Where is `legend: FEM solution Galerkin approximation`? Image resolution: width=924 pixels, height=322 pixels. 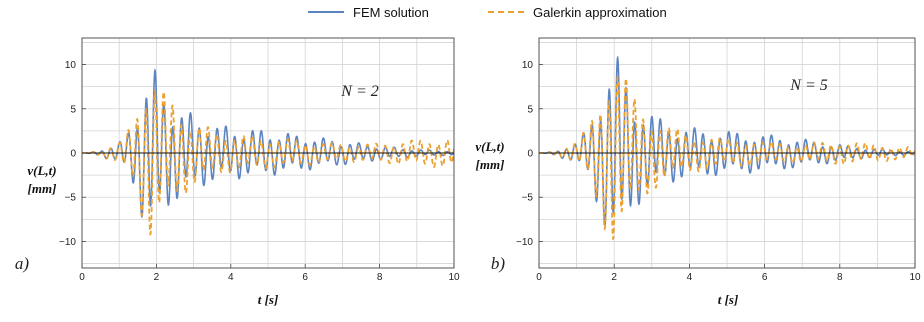 legend: FEM solution Galerkin approximation is located at coordinates (462, 12).